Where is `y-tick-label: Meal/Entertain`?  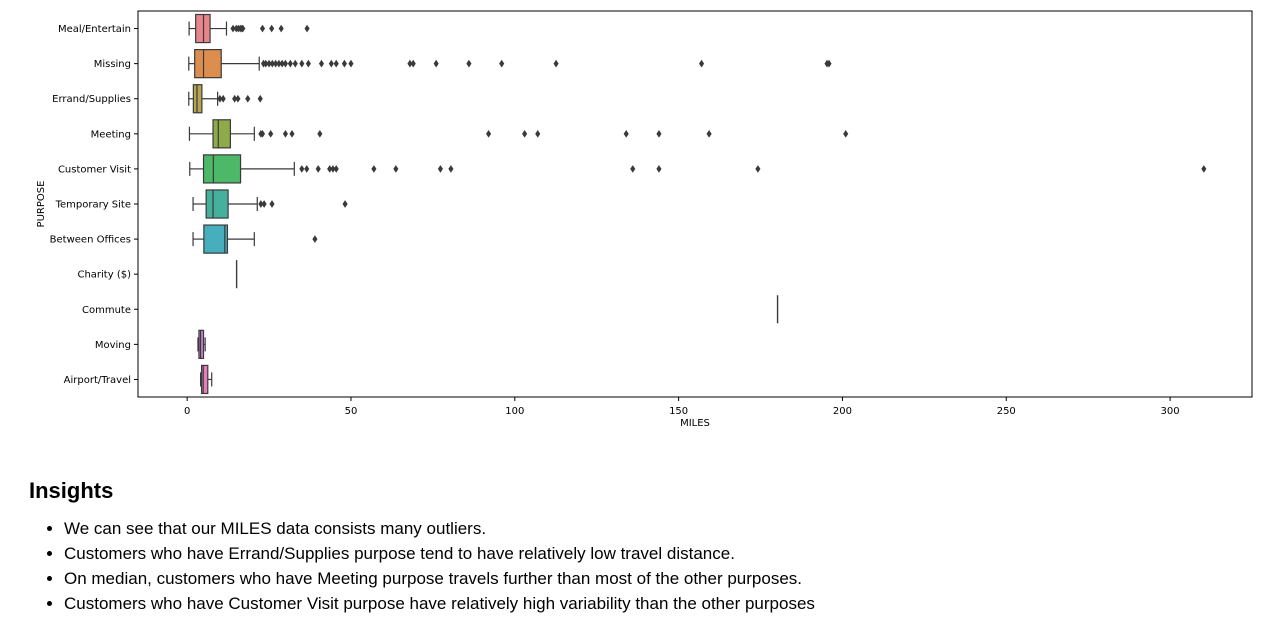
y-tick-label: Meal/Entertain is located at coordinates (94, 29).